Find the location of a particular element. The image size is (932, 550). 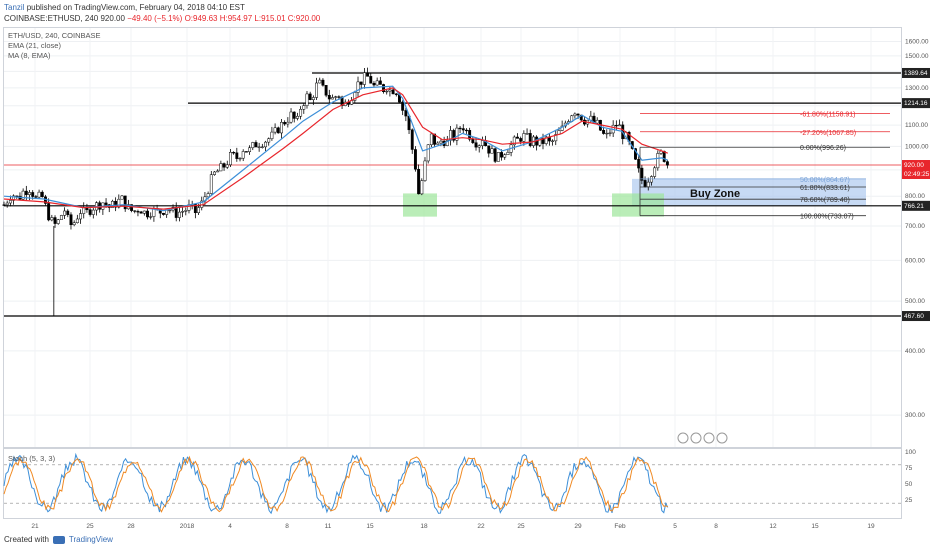

legend-ma: MA (8, EMA) is located at coordinates (29, 55).